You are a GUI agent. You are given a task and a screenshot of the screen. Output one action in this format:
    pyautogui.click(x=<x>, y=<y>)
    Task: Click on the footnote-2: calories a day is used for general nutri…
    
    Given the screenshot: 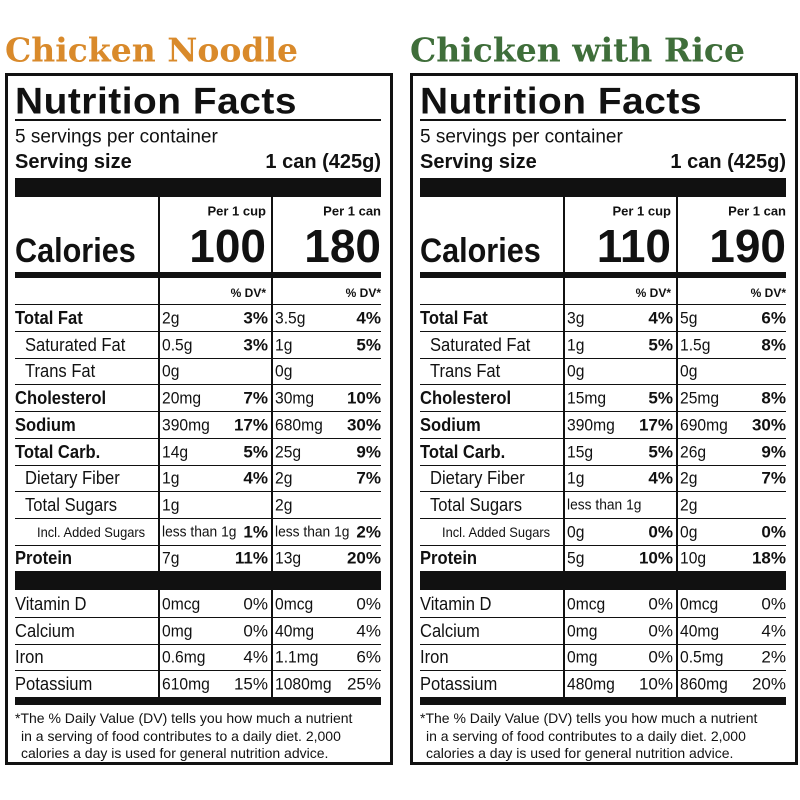 What is the action you would take?
    pyautogui.click(x=175, y=753)
    